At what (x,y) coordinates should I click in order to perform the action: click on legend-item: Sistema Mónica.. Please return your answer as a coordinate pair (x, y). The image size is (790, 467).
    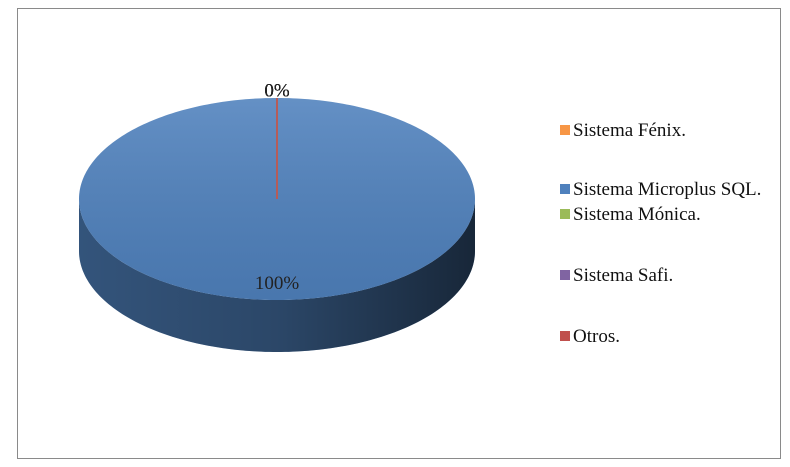
    Looking at the image, I should click on (666, 214).